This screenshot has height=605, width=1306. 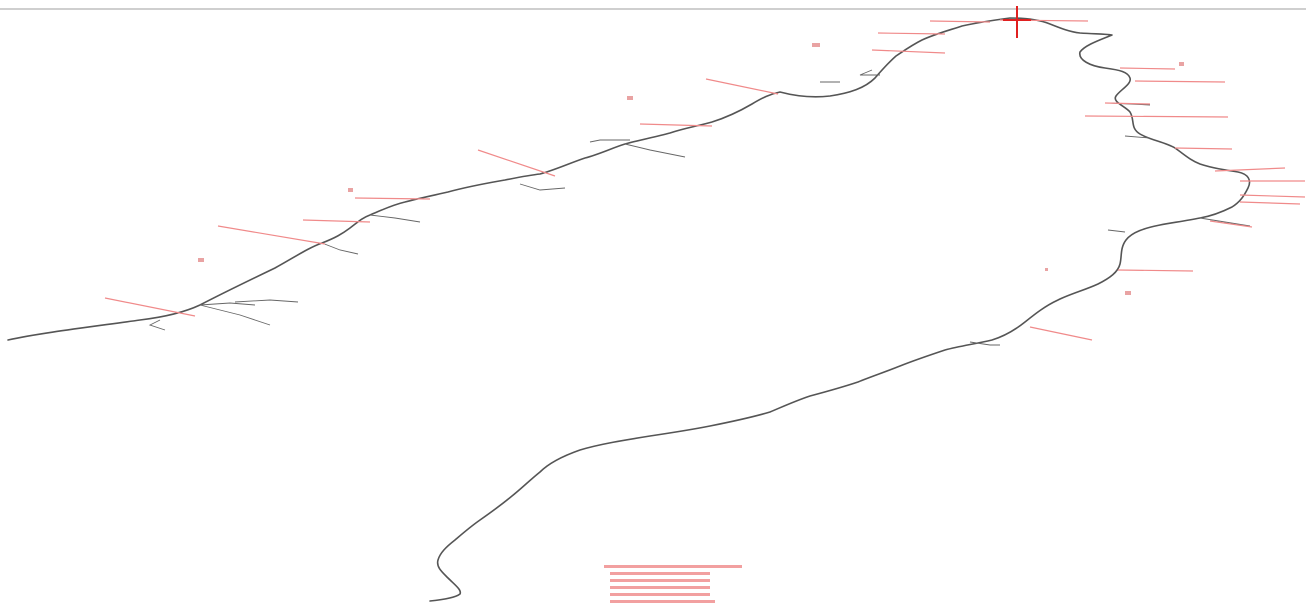 I want to click on crosshair-marker-icon, so click(x=1017, y=22).